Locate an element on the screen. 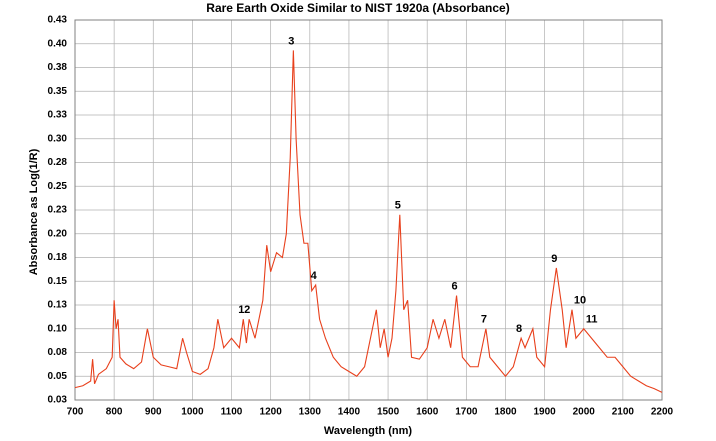  x-tick-label: 900 is located at coordinates (153, 412).